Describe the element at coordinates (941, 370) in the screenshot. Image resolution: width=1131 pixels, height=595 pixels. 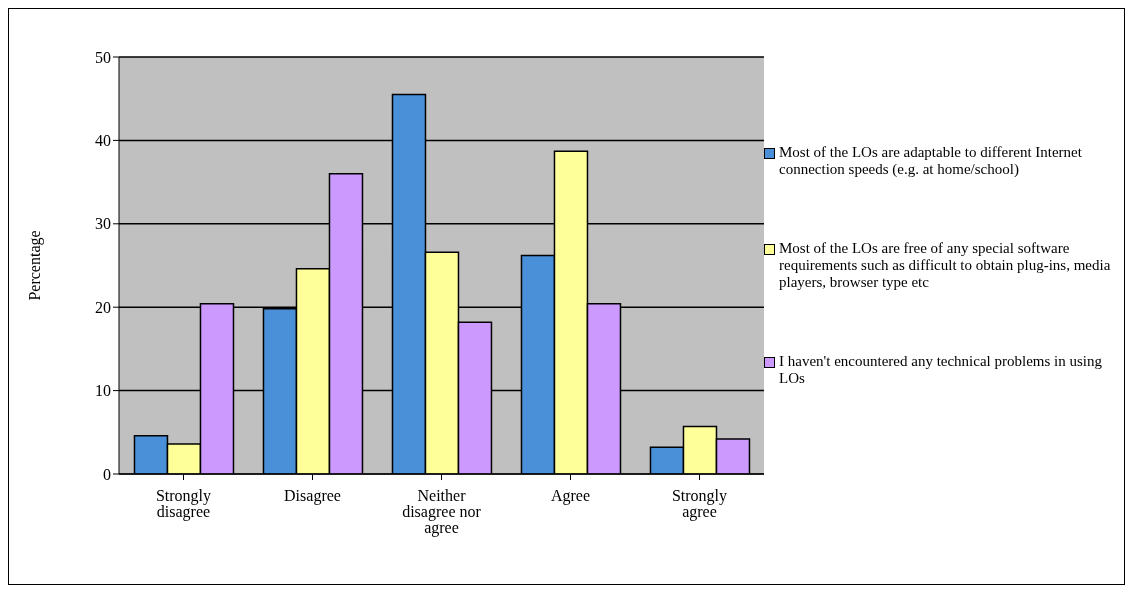
I see `legend-label: I haven't encountered any technical problems in using LOs` at that location.